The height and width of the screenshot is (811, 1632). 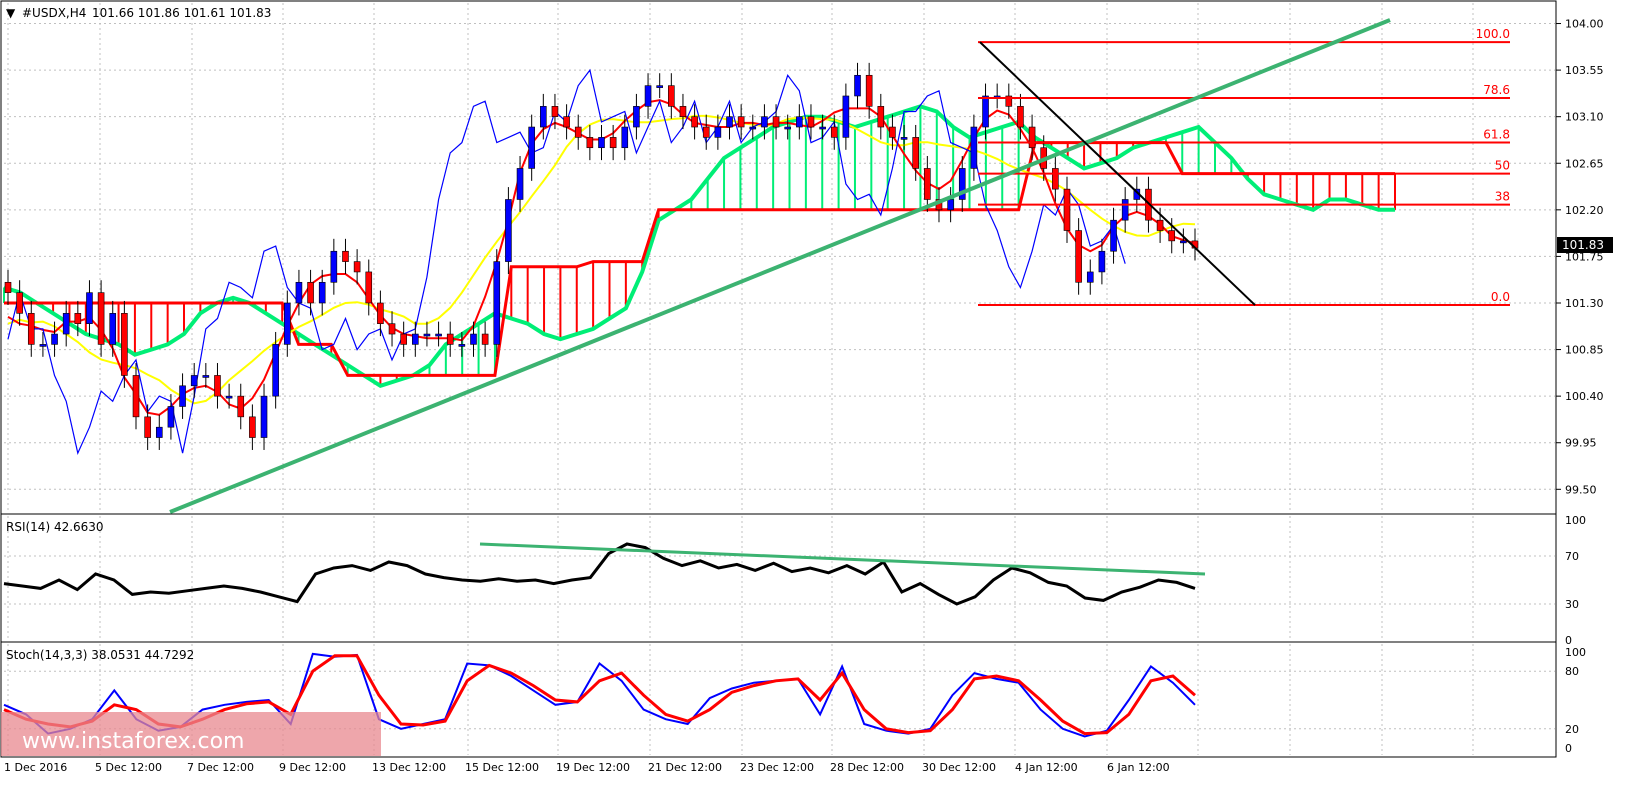 I want to click on rsi-divergence-line, so click(x=842, y=559).